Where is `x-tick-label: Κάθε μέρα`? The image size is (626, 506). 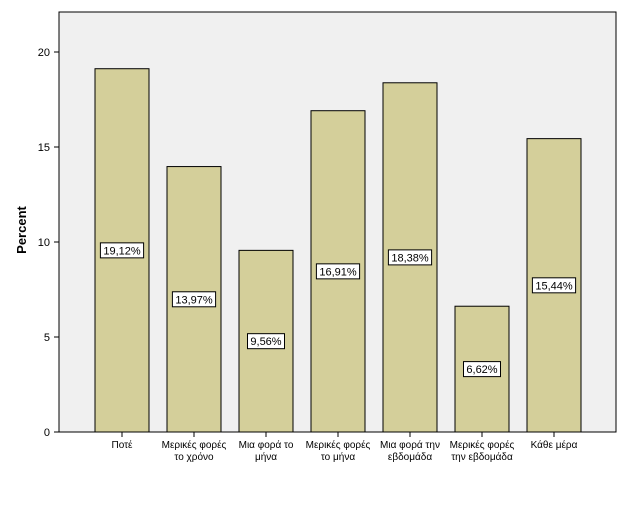
x-tick-label: Κάθε μέρα is located at coordinates (554, 445).